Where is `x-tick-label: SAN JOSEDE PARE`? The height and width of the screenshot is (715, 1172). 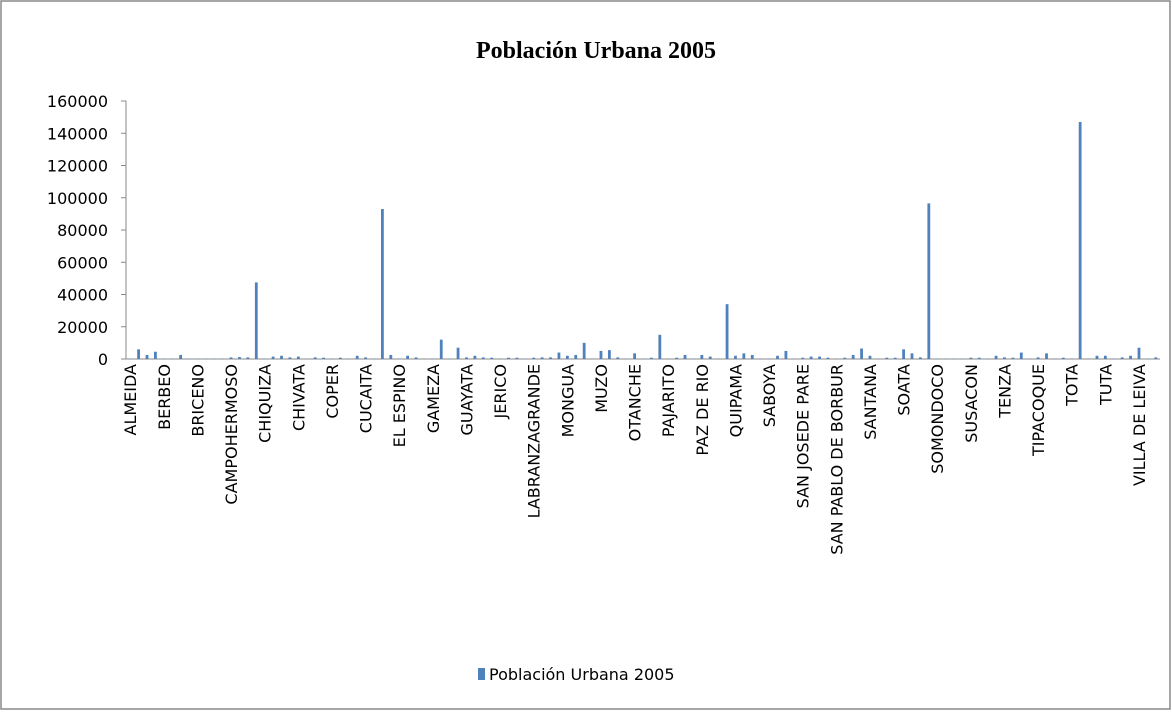 x-tick-label: SAN JOSEDE PARE is located at coordinates (803, 436).